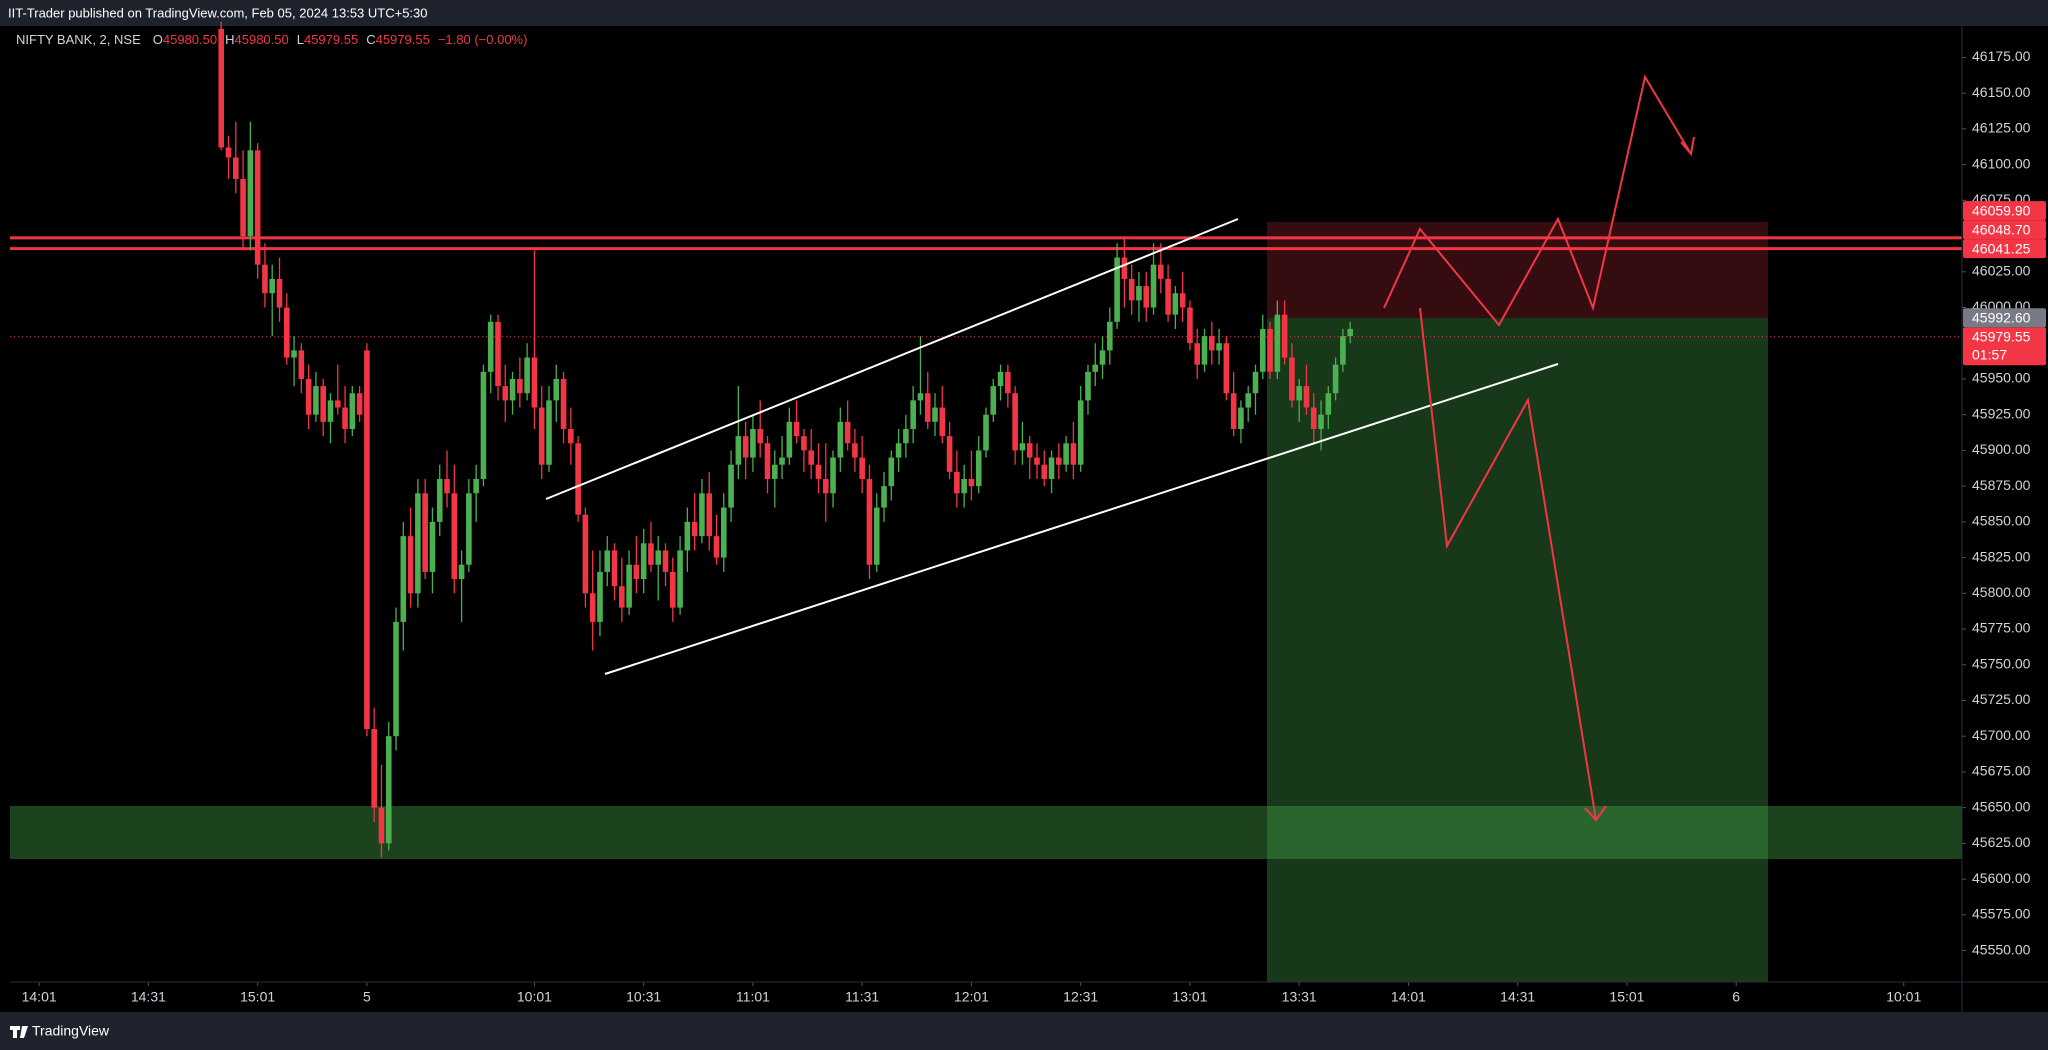 This screenshot has height=1050, width=2048. What do you see at coordinates (2001, 317) in the screenshot?
I see `price-tag-label: 45992.60` at bounding box center [2001, 317].